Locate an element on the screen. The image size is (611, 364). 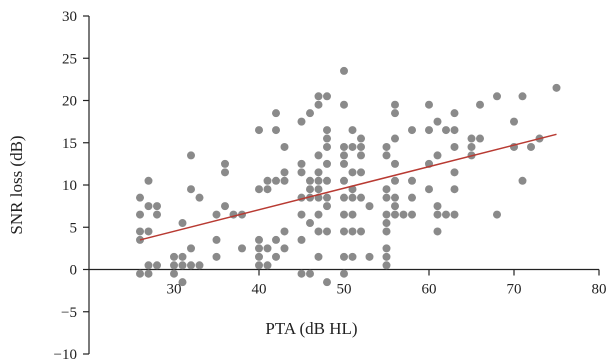
x-tick-label: 40 is located at coordinates (259, 290).